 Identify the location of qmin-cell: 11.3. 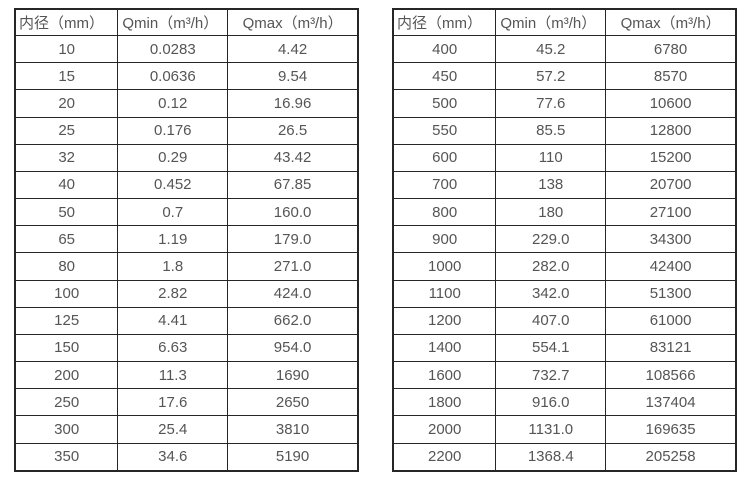
(173, 375).